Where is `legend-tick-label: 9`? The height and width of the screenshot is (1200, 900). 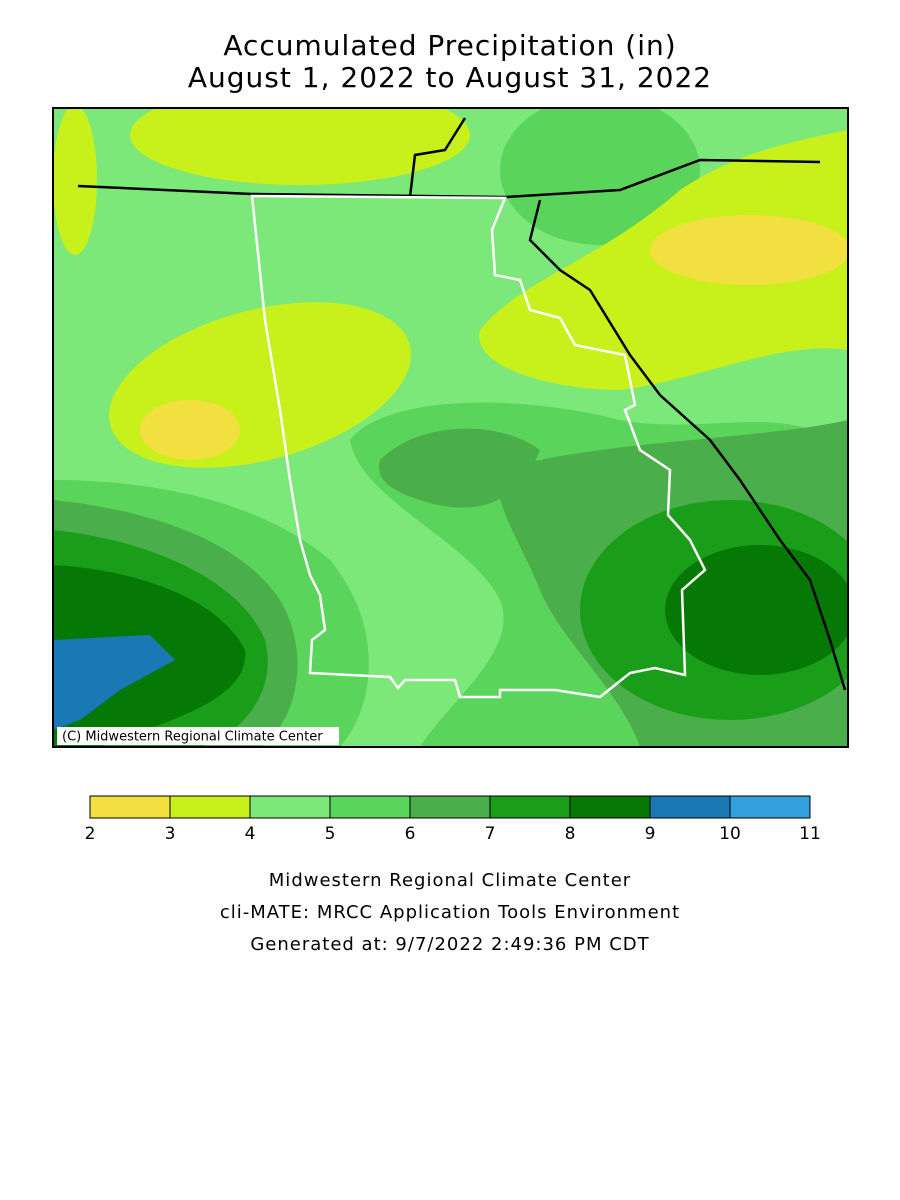 legend-tick-label: 9 is located at coordinates (650, 834).